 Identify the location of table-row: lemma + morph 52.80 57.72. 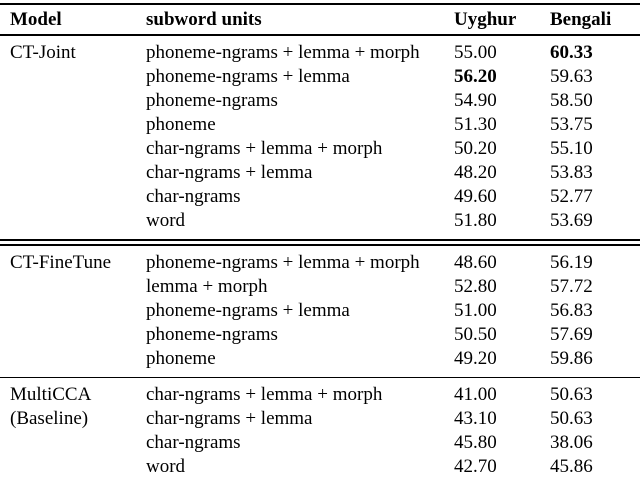
(320, 287).